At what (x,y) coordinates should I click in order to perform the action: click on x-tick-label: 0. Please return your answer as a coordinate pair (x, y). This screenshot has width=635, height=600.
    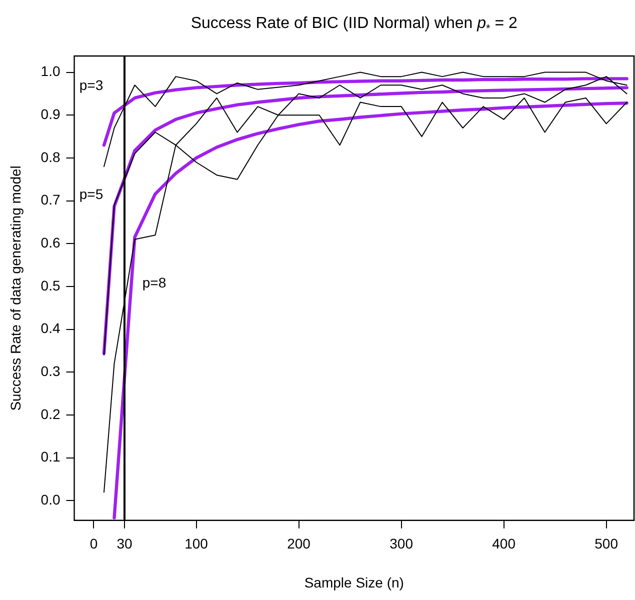
    Looking at the image, I should click on (94, 544).